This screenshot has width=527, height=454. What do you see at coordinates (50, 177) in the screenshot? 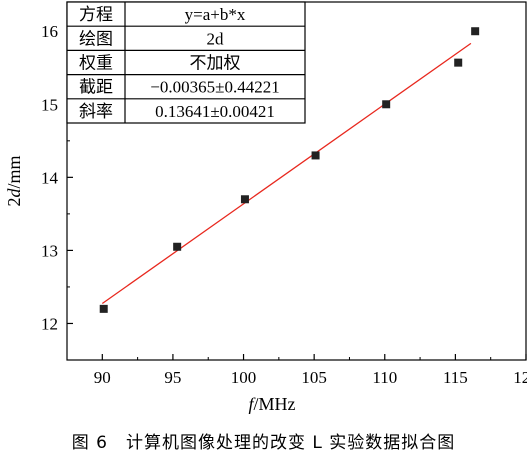
I see `y-tick-label: 14` at bounding box center [50, 177].